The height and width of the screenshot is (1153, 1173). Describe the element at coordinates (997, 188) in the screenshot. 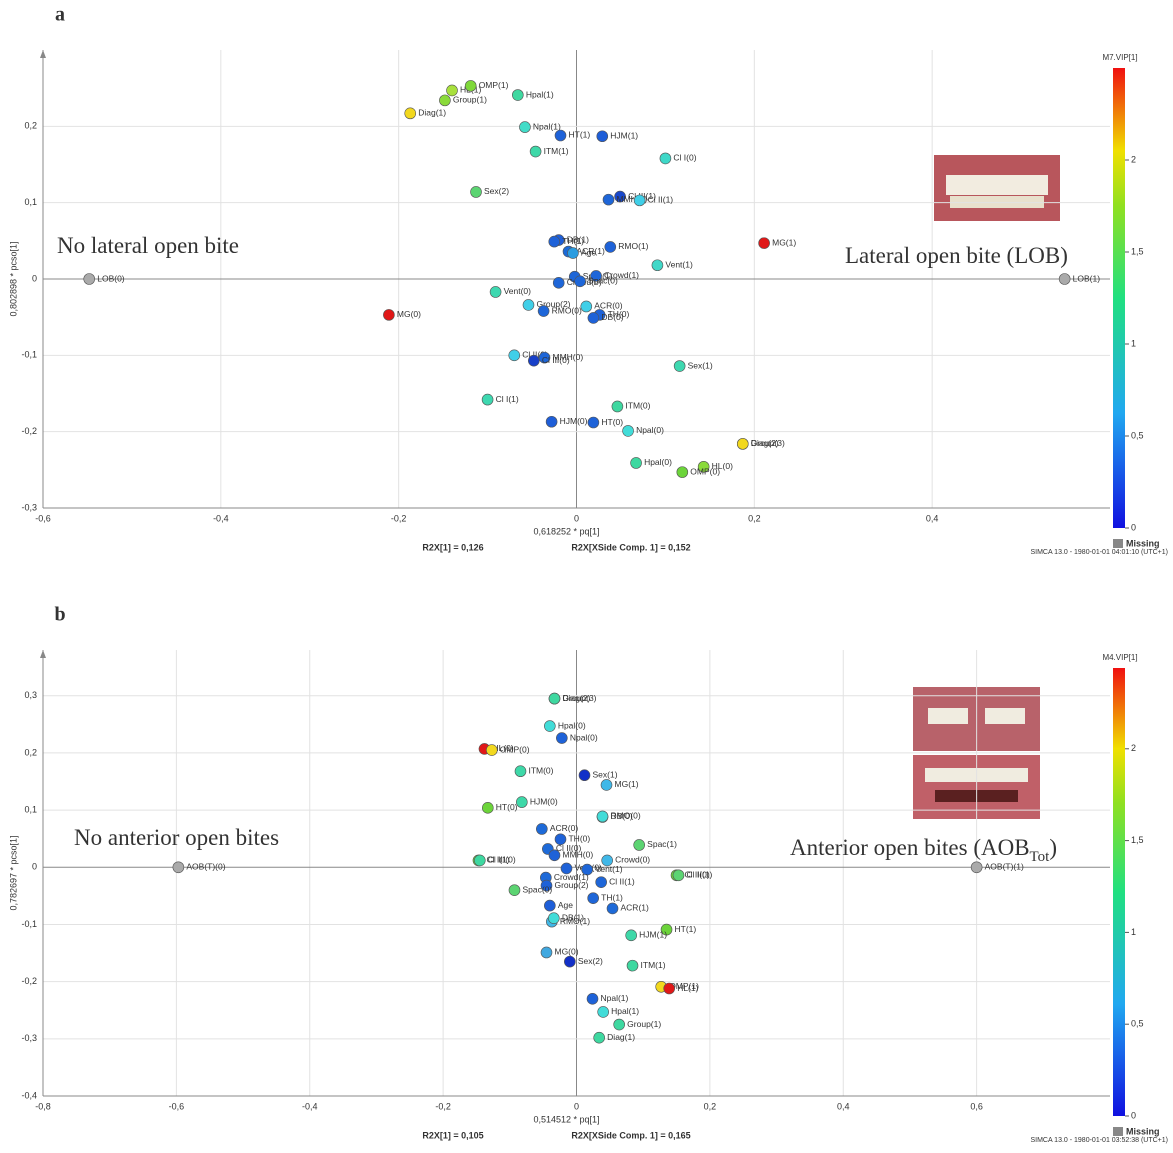

I see `photo` at that location.